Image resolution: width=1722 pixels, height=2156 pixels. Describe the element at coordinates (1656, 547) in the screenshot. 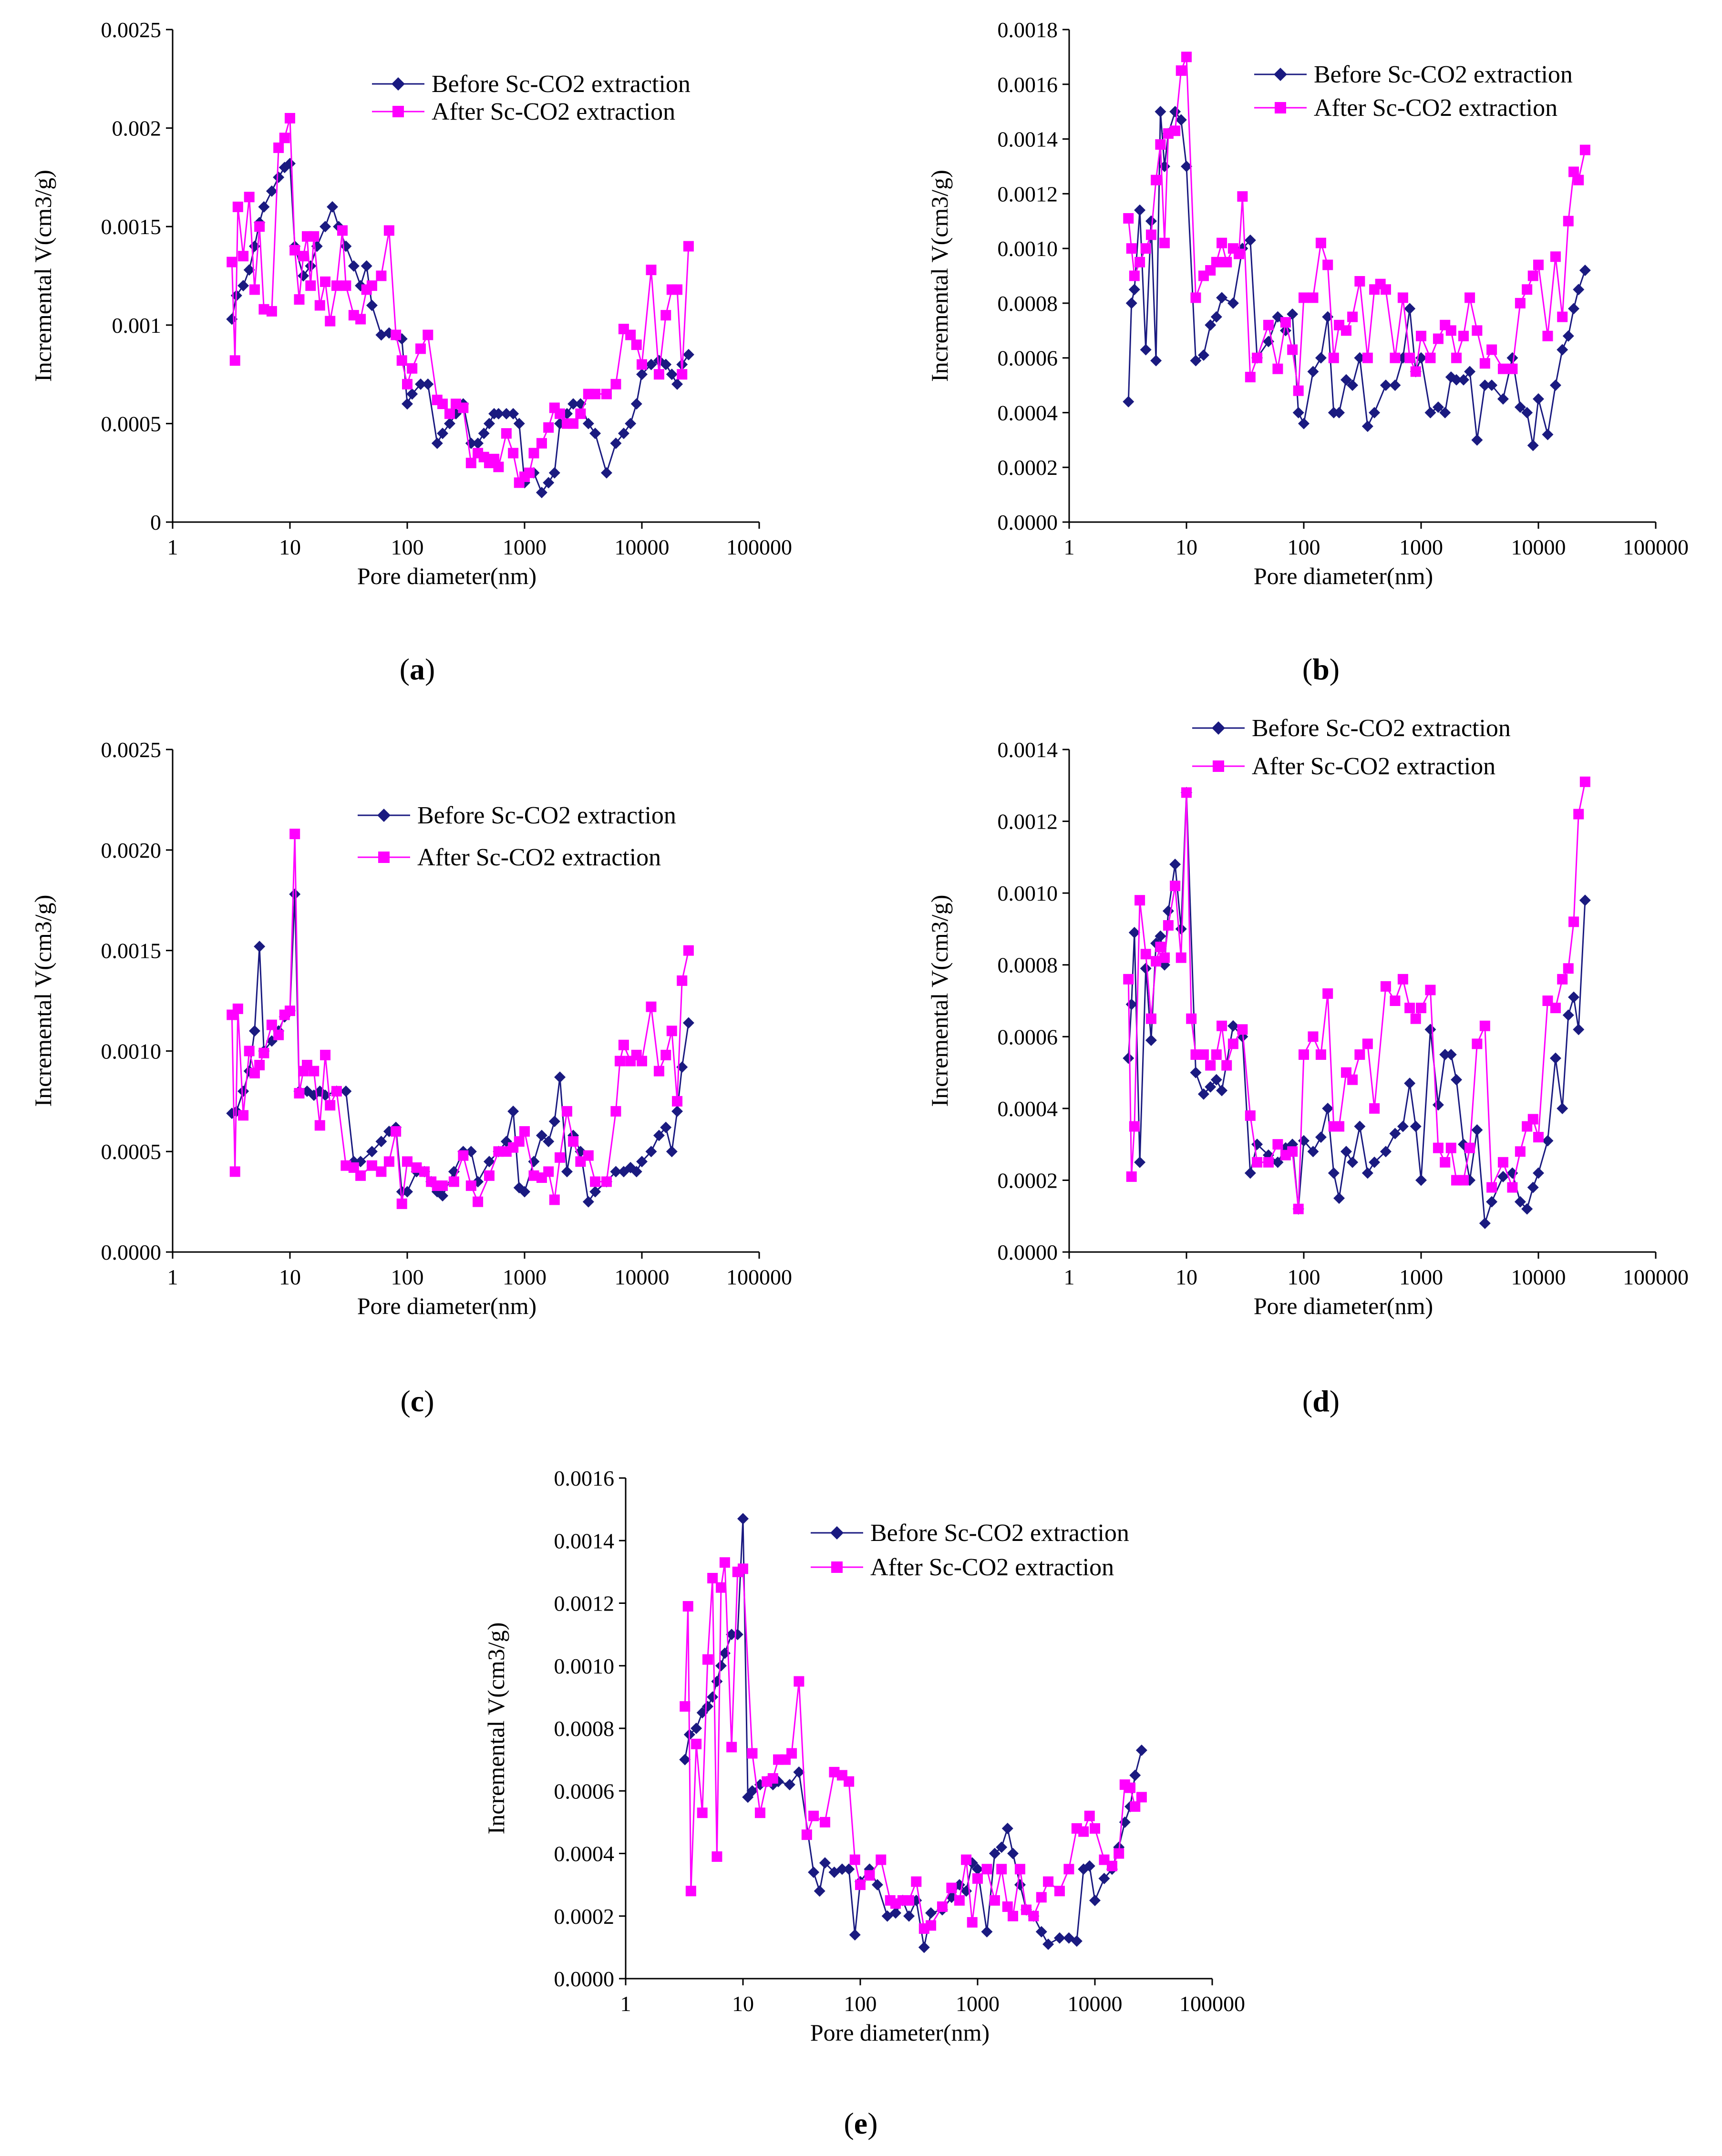

I see `x-tick-label: 100000` at that location.